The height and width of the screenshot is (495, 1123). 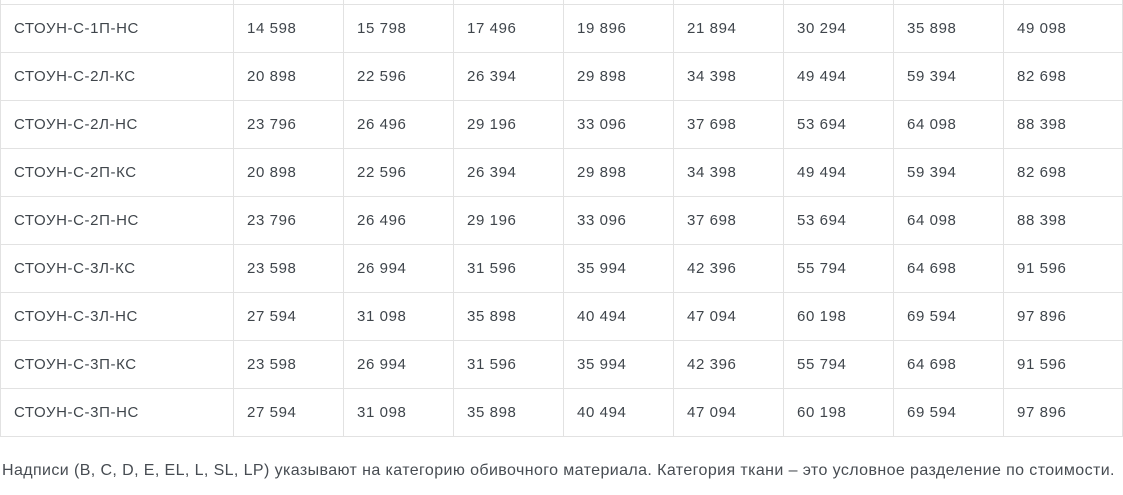 I want to click on model-name-cell: СТОУН-С-3П-КС, so click(x=117, y=364).